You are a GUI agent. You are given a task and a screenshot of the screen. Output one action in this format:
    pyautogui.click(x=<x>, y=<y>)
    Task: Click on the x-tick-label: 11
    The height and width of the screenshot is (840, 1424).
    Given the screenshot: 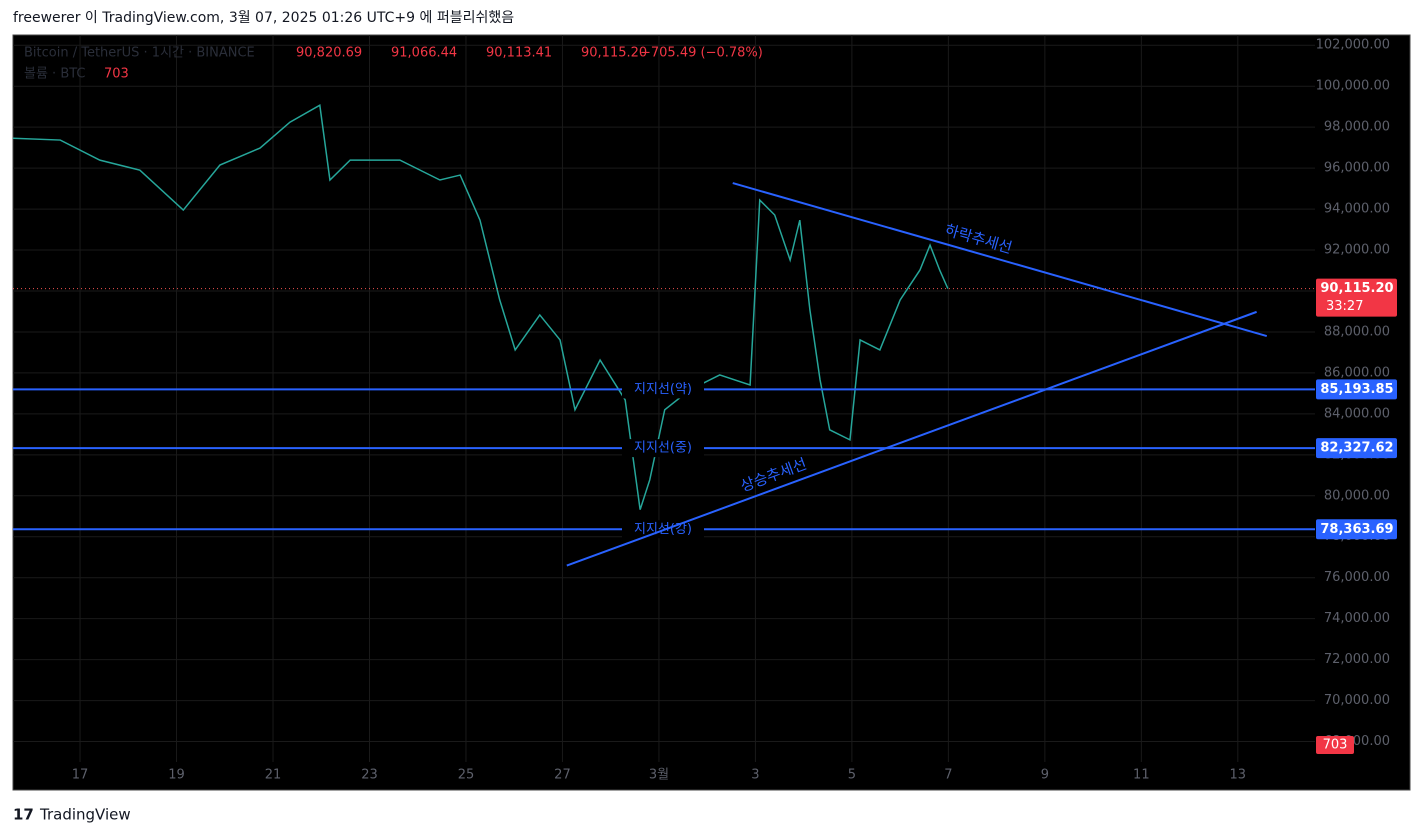 What is the action you would take?
    pyautogui.click(x=1141, y=775)
    